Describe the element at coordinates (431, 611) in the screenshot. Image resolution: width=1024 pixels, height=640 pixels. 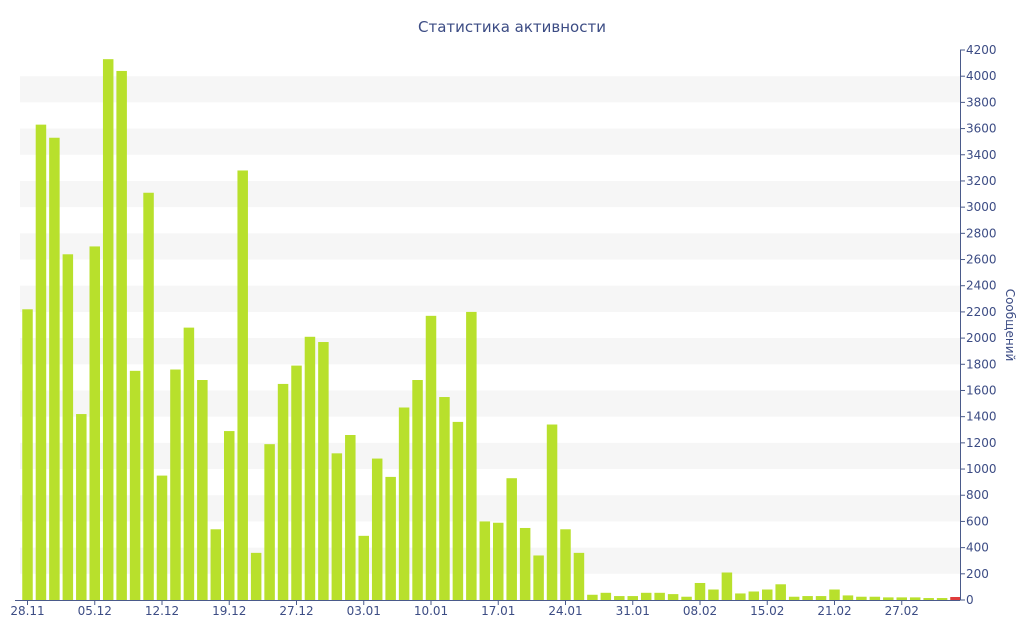
I see `x-tick-label: 10.01` at that location.